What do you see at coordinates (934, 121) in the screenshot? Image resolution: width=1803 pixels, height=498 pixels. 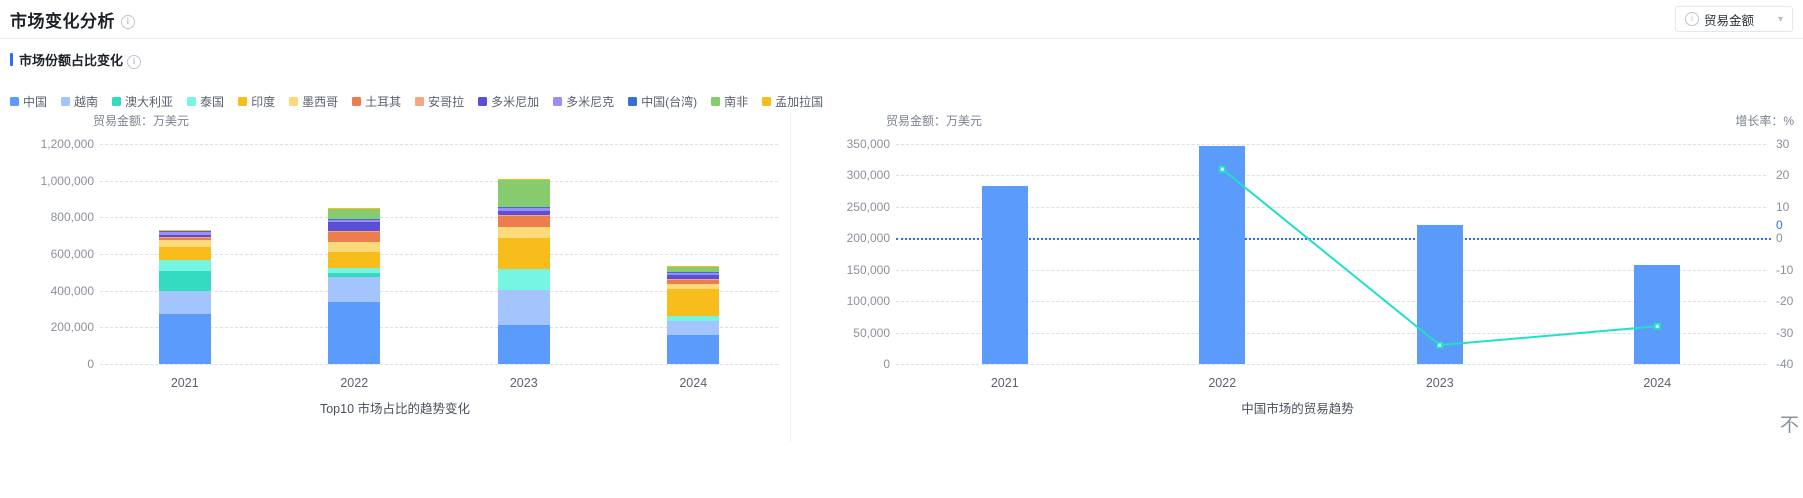 I see `right-chart-left-unit-label: 贸易金额：万美元` at bounding box center [934, 121].